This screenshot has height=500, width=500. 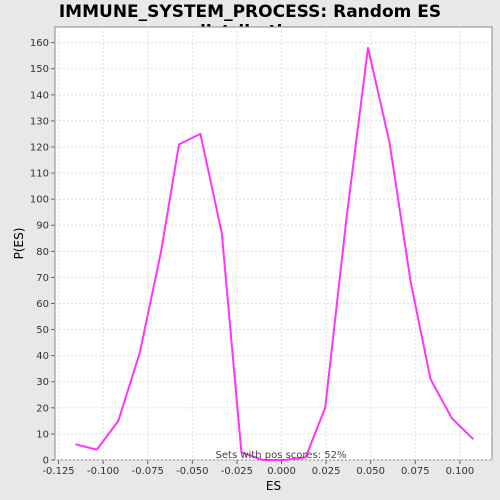 What do you see at coordinates (39, 200) in the screenshot?
I see `y-tick-label: 100` at bounding box center [39, 200].